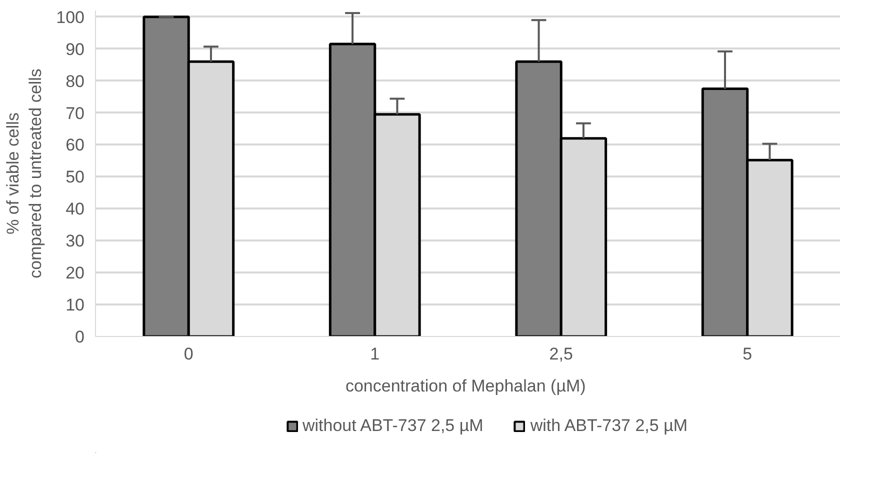 The height and width of the screenshot is (488, 878). Describe the element at coordinates (393, 426) in the screenshot. I see `legend-label: without ABT-737 2,5 µM` at that location.